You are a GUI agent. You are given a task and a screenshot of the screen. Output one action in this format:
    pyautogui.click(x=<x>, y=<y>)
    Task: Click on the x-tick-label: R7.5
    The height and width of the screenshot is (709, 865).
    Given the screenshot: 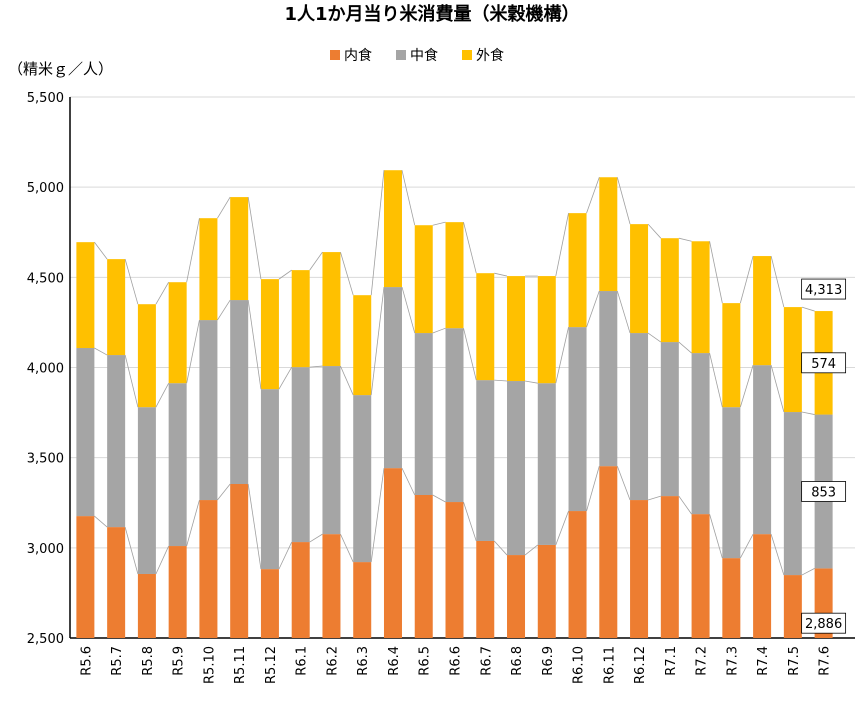 What is the action you would take?
    pyautogui.click(x=794, y=661)
    